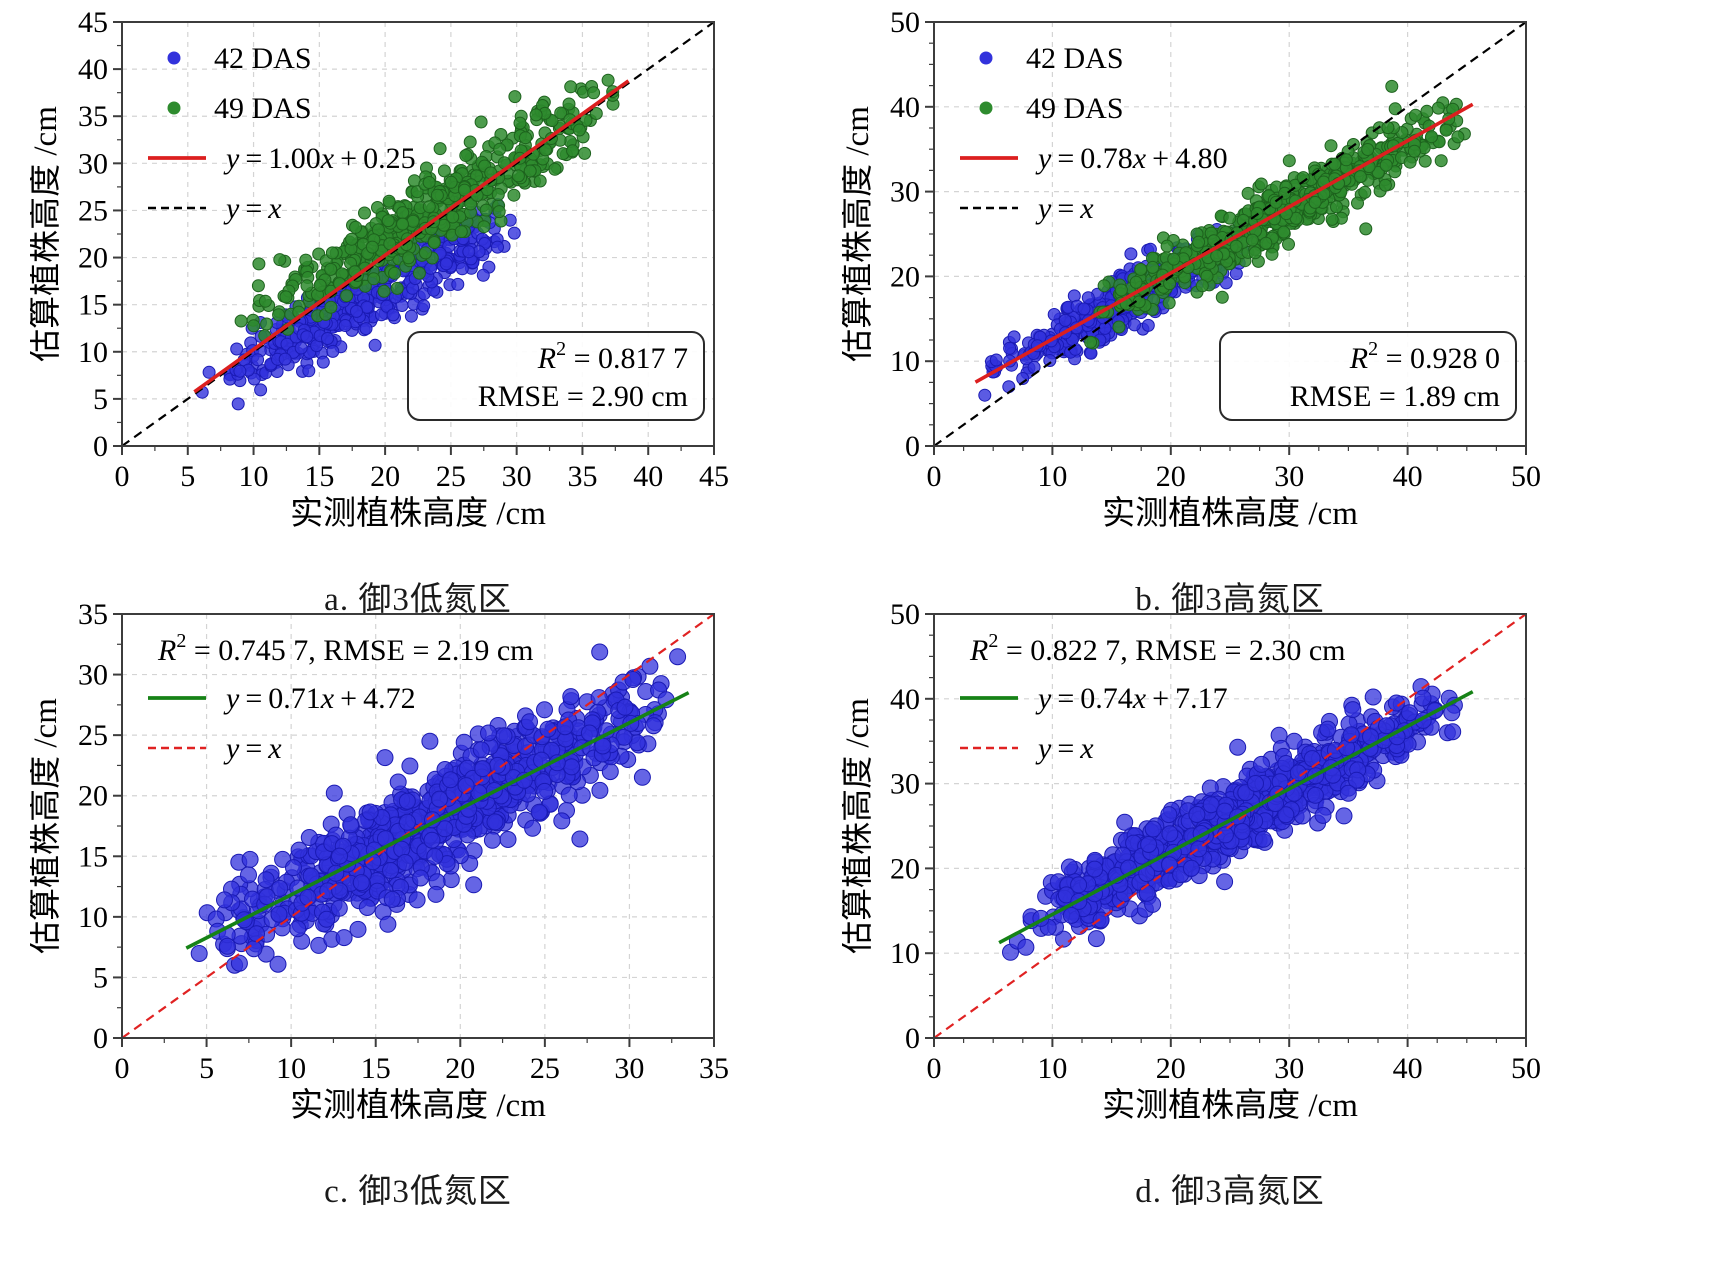  Describe the element at coordinates (1094, 133) in the screenshot. I see `legend: 42 DAS 49 DAS y = 0.78x + 4.80 y = x` at that location.